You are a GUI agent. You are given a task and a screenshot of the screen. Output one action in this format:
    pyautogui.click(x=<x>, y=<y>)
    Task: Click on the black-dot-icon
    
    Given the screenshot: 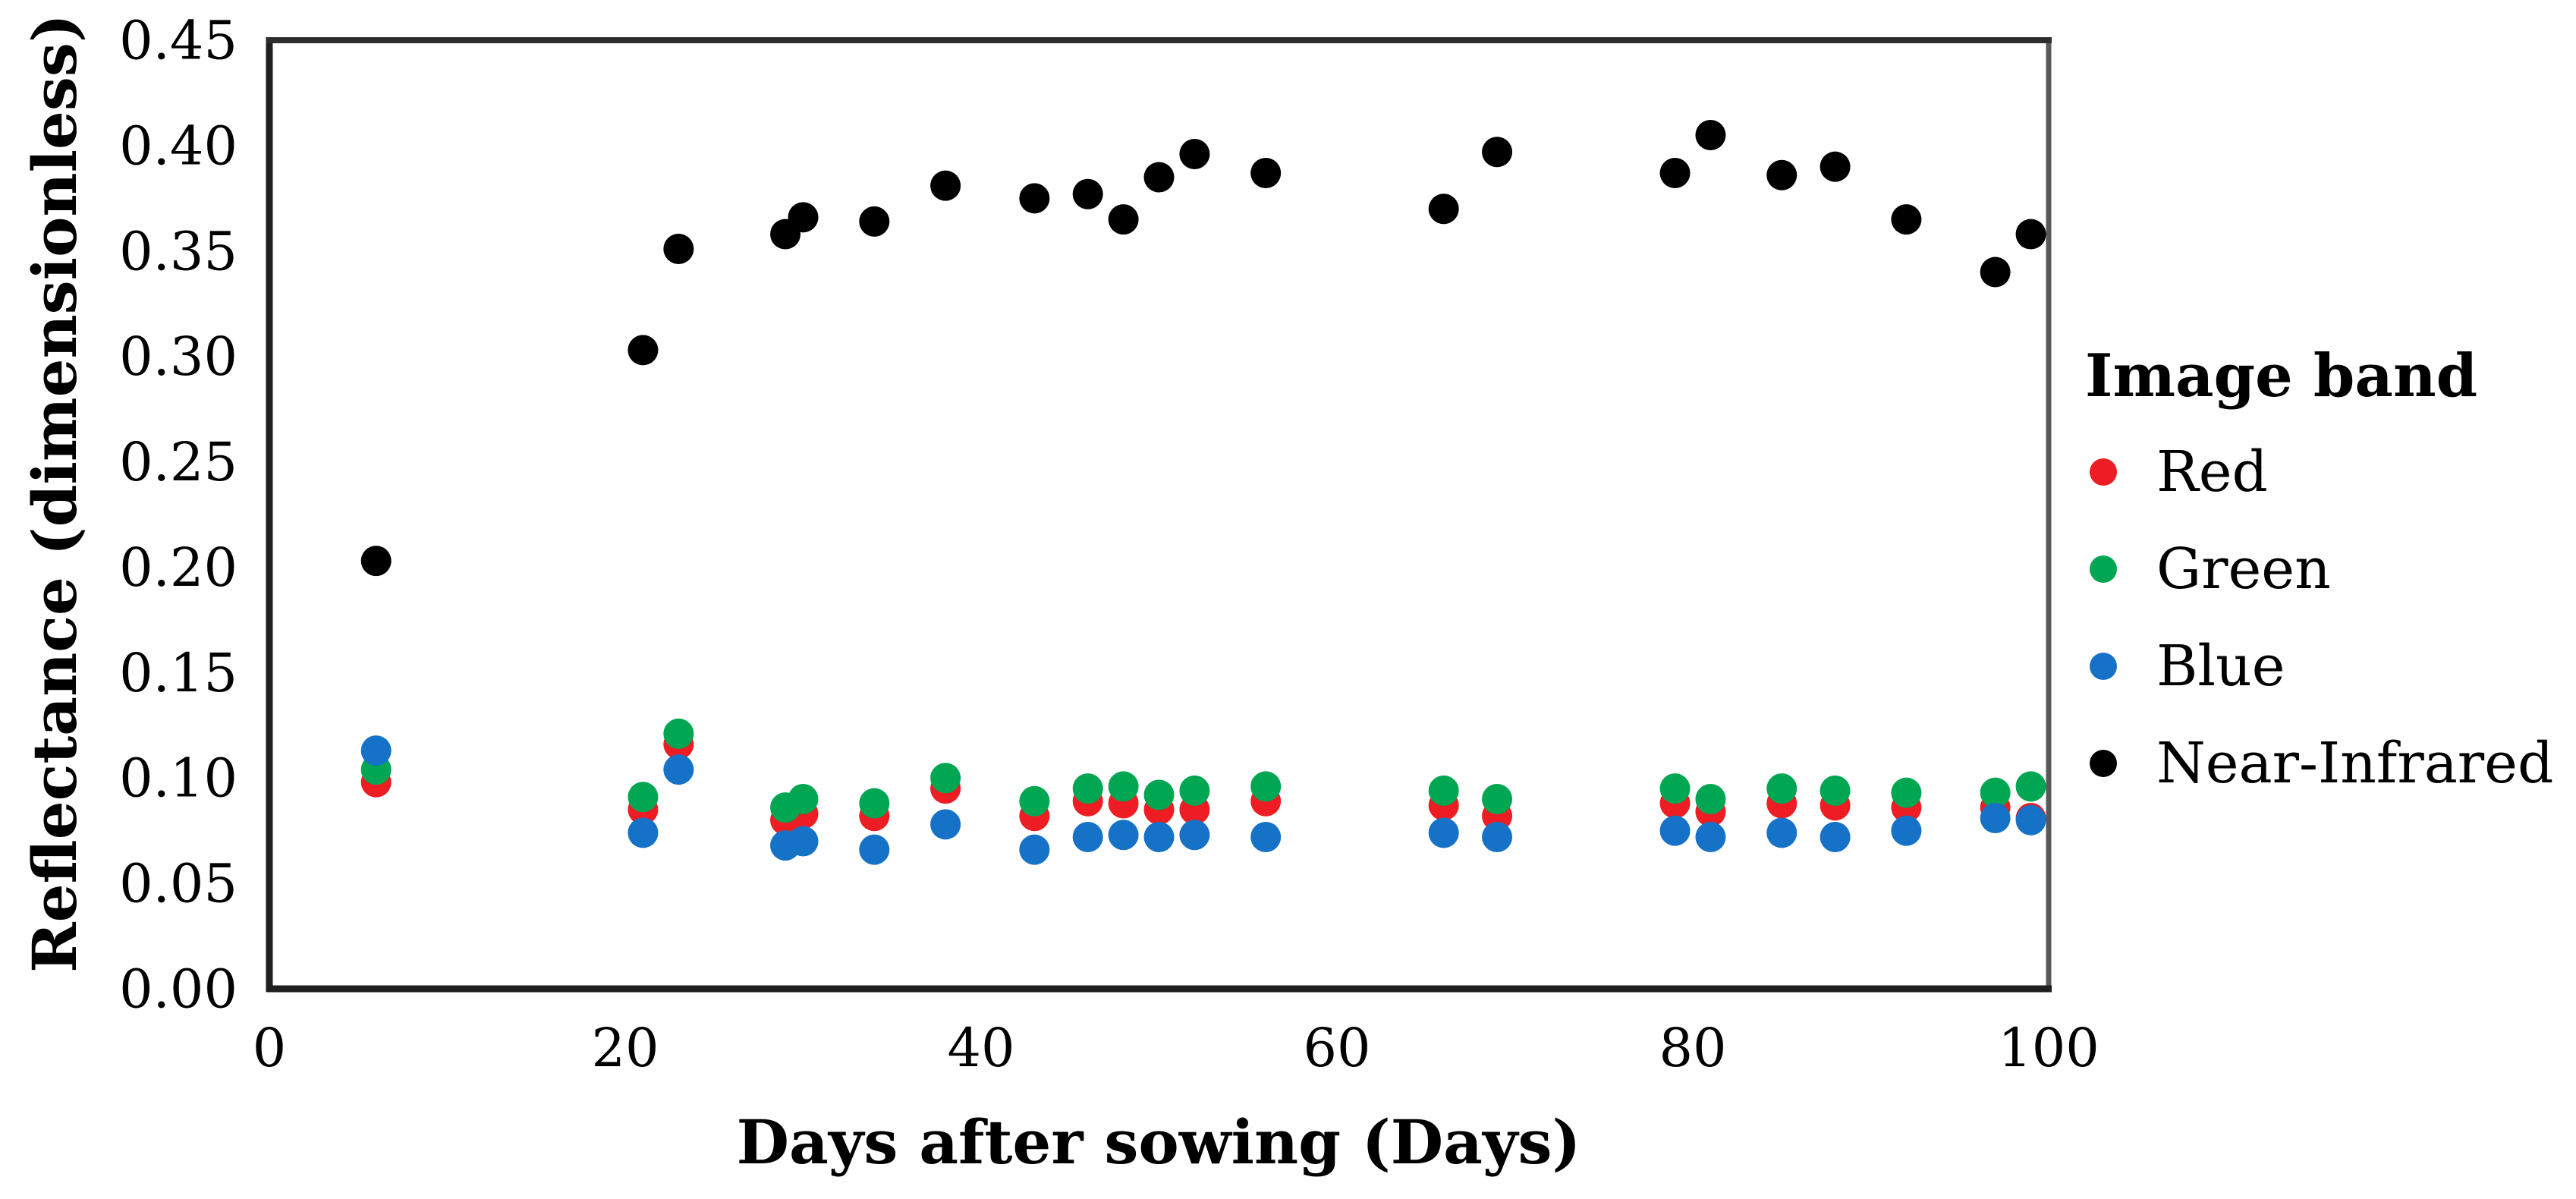 What is the action you would take?
    pyautogui.click(x=2103, y=763)
    